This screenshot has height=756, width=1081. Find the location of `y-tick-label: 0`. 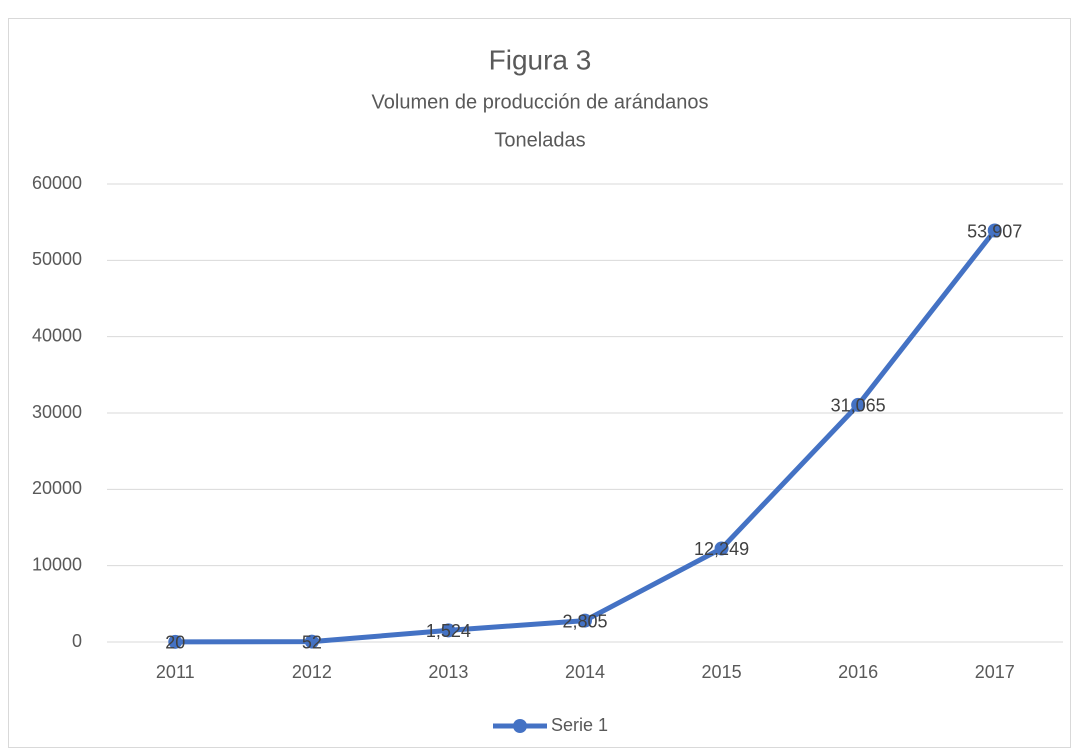

y-tick-label: 0 is located at coordinates (77, 641).